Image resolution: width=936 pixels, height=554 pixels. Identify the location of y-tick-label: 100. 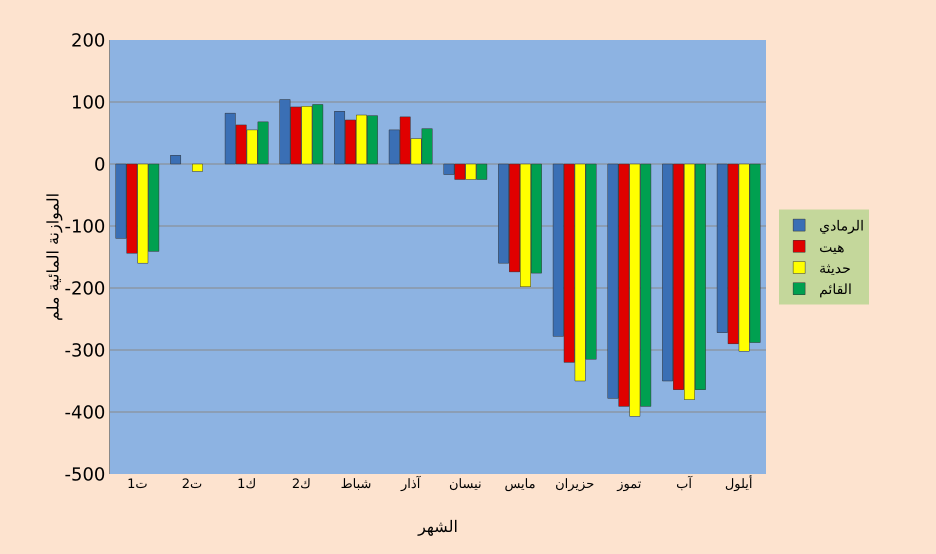
(88, 103).